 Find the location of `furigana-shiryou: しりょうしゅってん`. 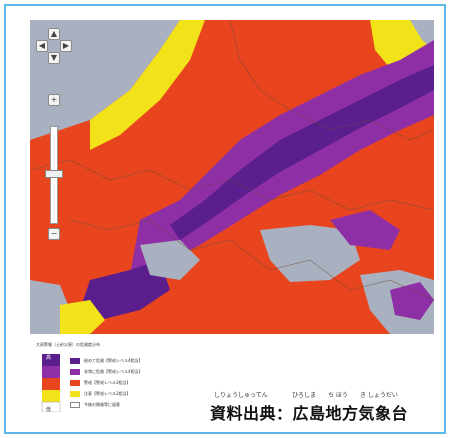

furigana-shiryou: しりょうしゅってん is located at coordinates (241, 395).